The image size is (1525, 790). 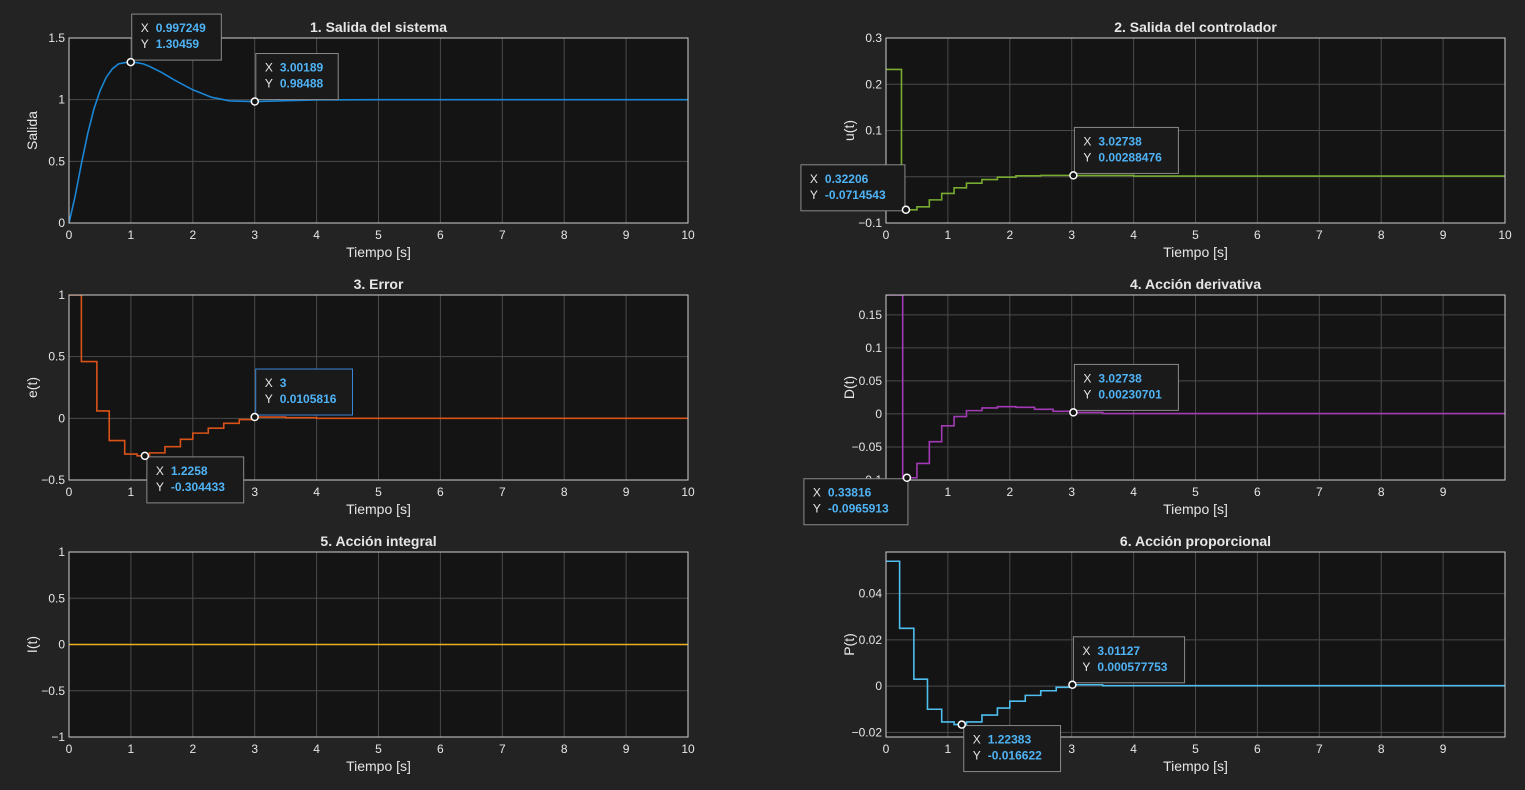 What do you see at coordinates (871, 381) in the screenshot?
I see `y-tick-label: 0.05` at bounding box center [871, 381].